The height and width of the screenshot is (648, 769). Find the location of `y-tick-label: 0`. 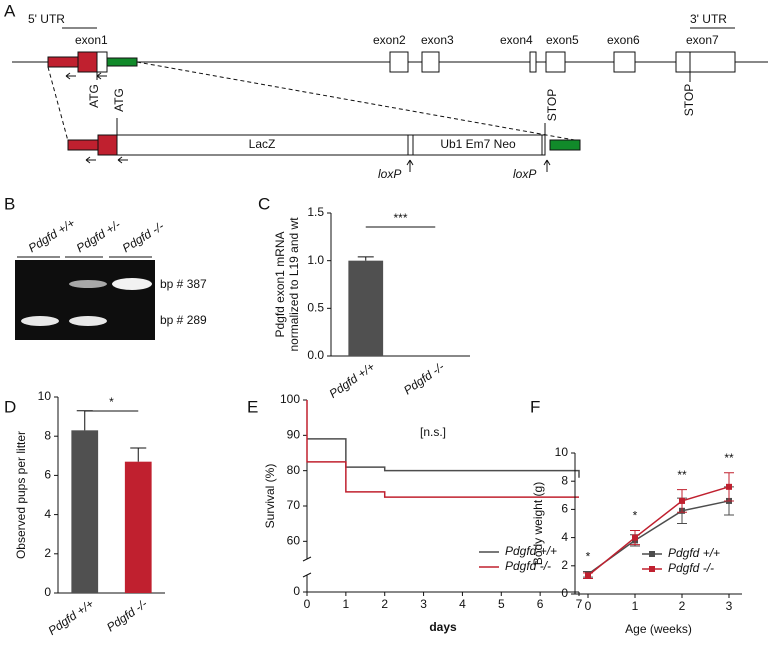

y-tick-label: 0 is located at coordinates (296, 591).